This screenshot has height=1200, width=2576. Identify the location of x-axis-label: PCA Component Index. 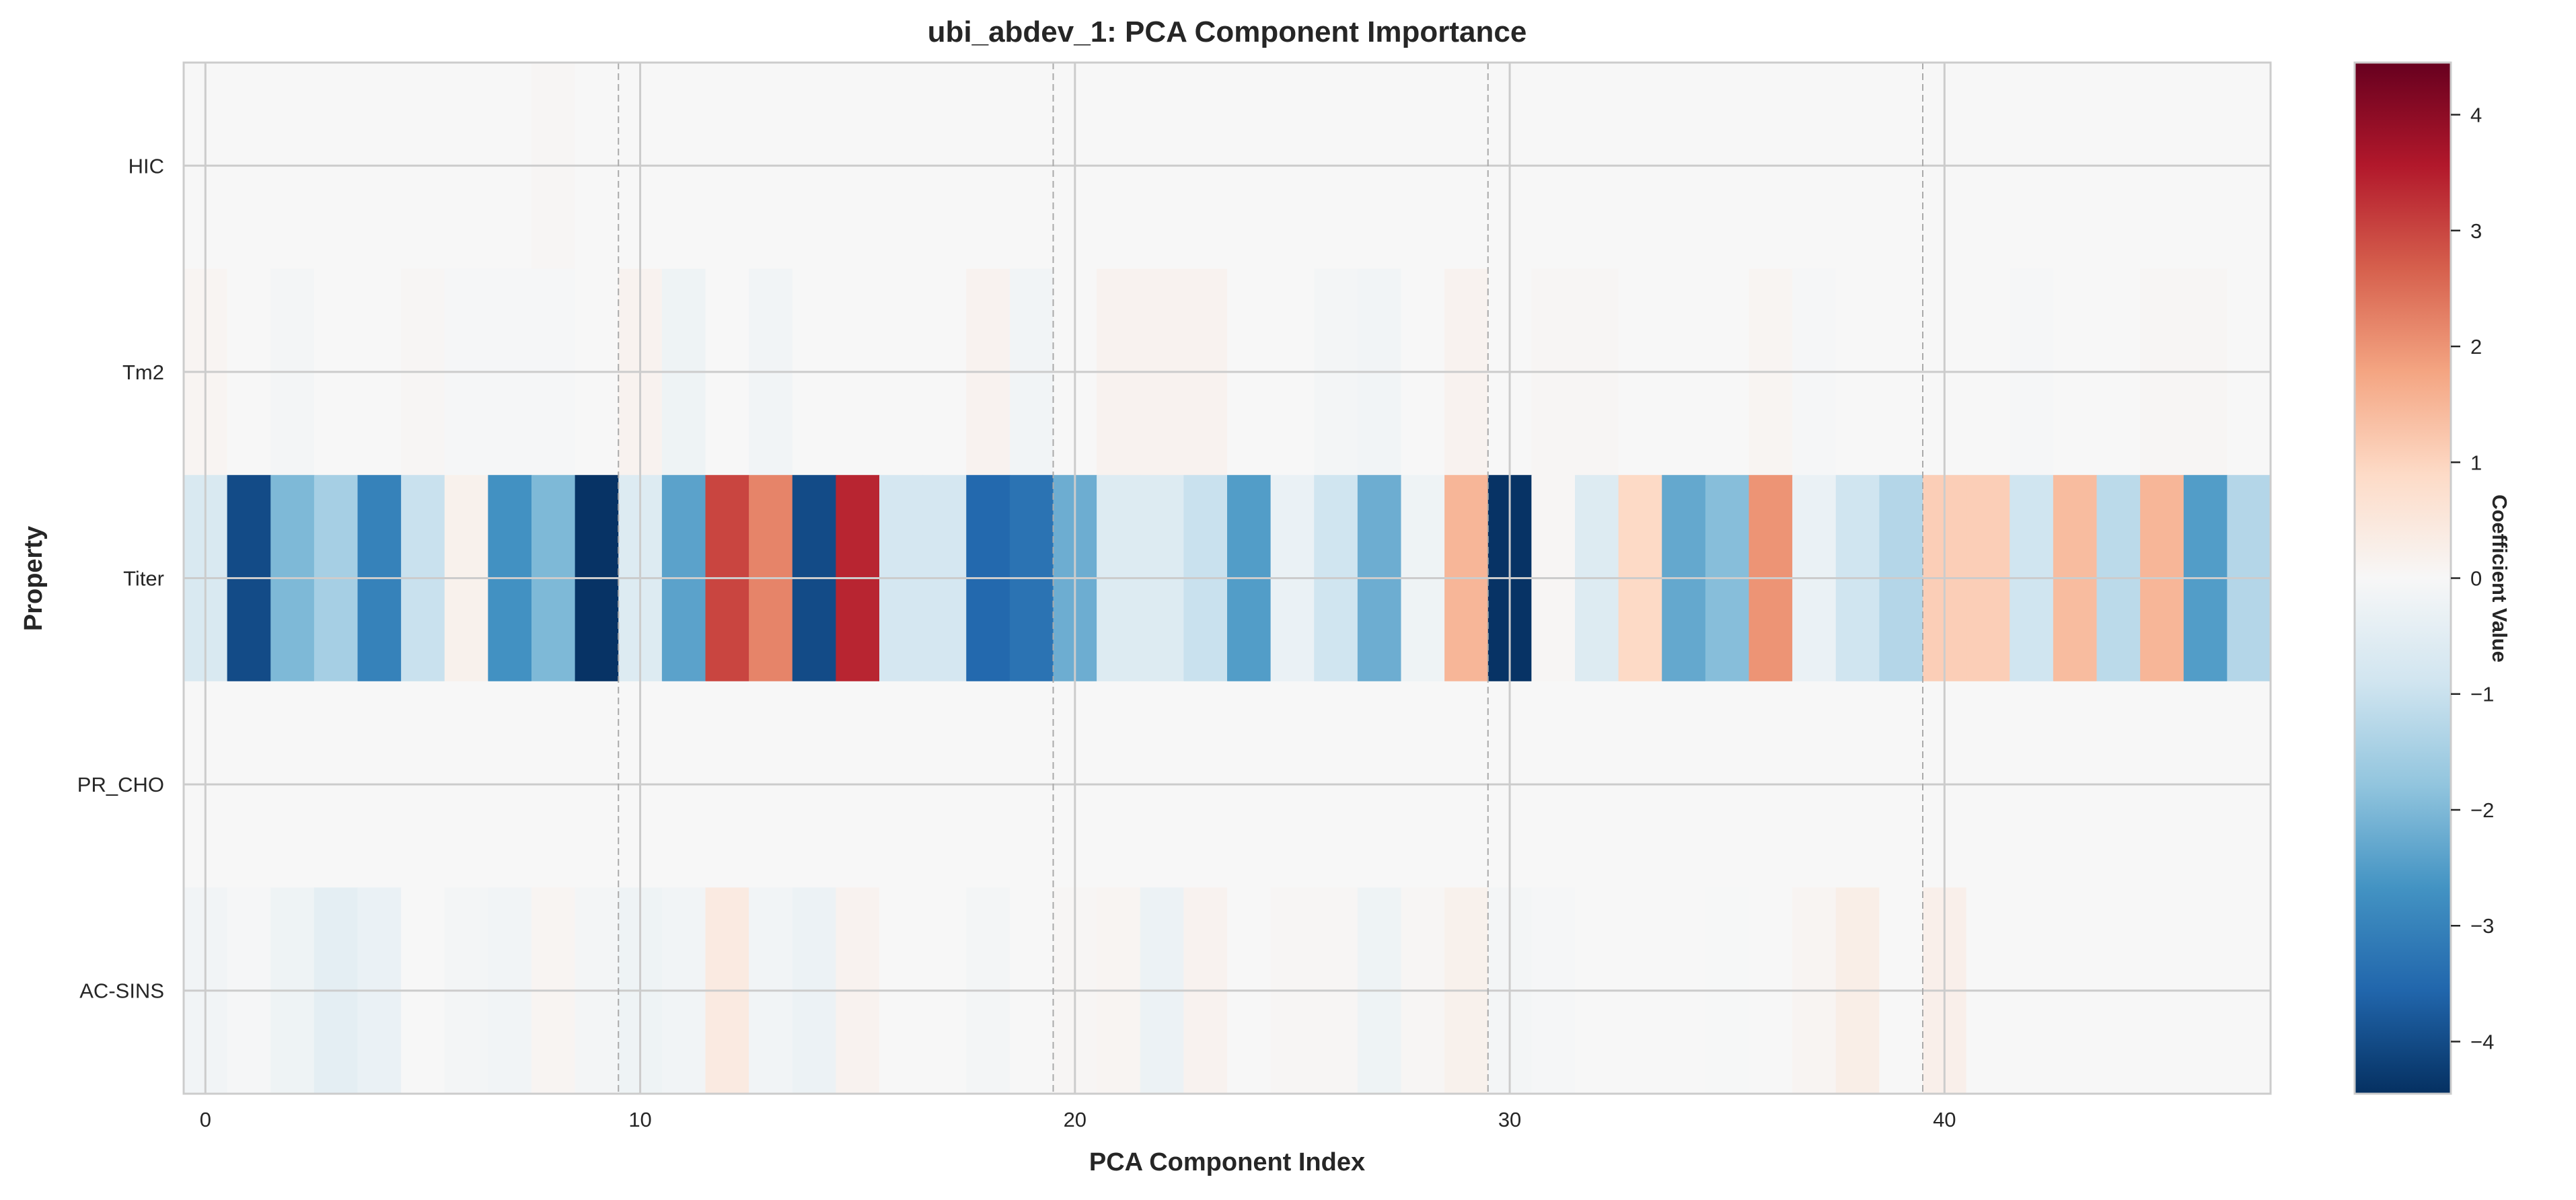
(1227, 1162).